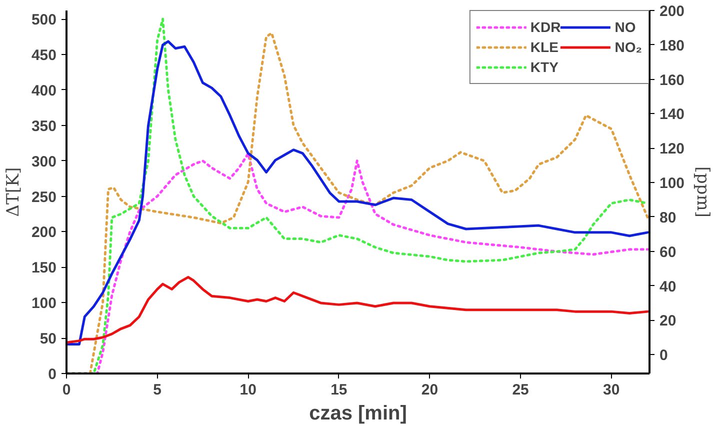 The height and width of the screenshot is (427, 715). I want to click on y2-tick-label: 120, so click(672, 149).